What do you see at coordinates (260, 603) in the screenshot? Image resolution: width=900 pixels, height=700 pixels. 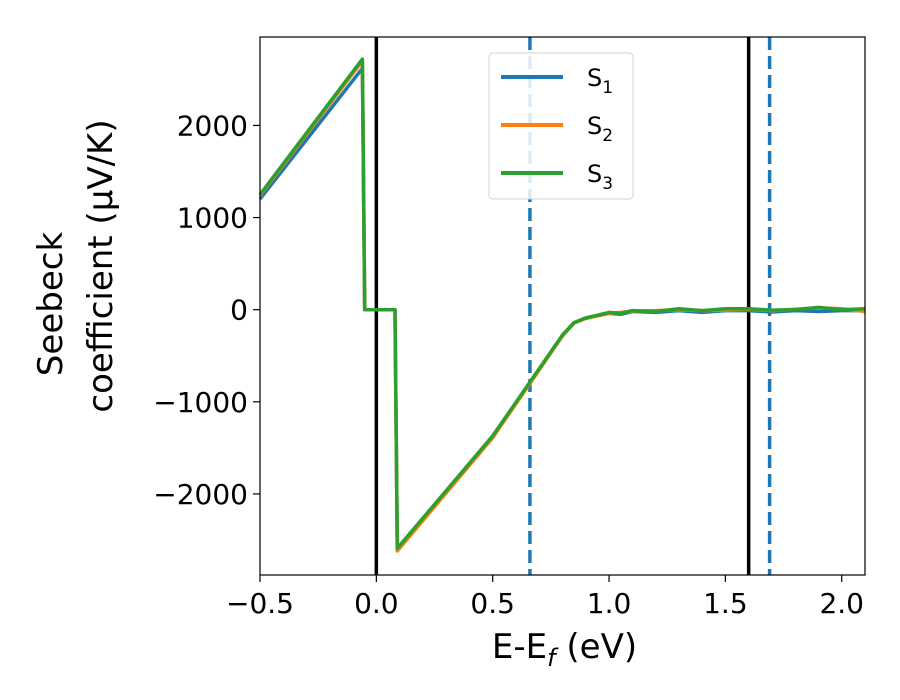 I see `x-tick-label: −0.5` at bounding box center [260, 603].